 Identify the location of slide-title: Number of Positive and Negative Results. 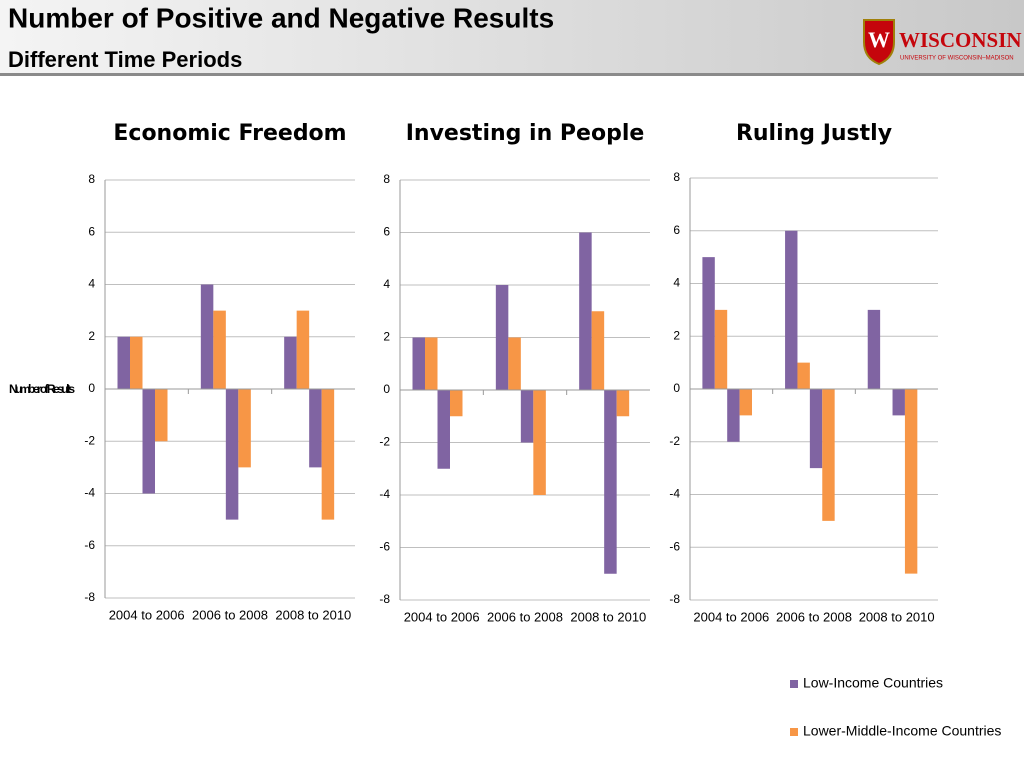
(281, 17).